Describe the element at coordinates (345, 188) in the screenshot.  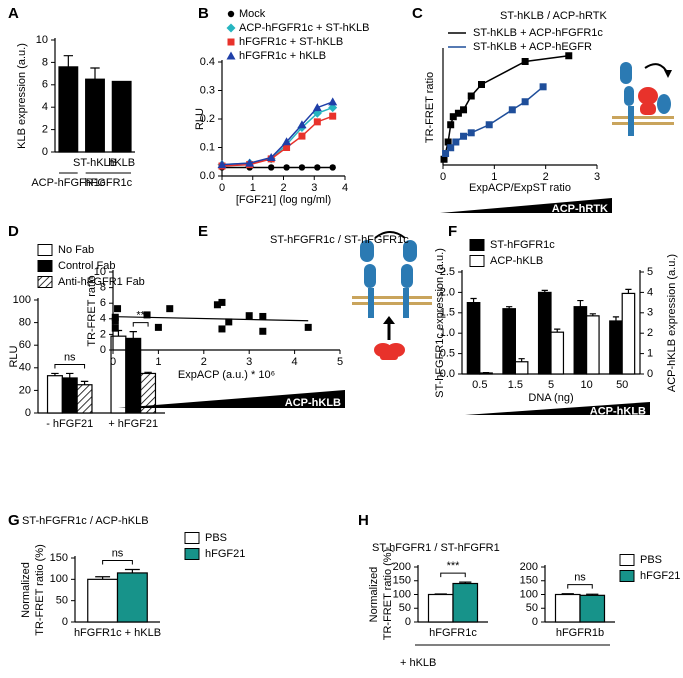
I see `x-tick-label: 4` at that location.